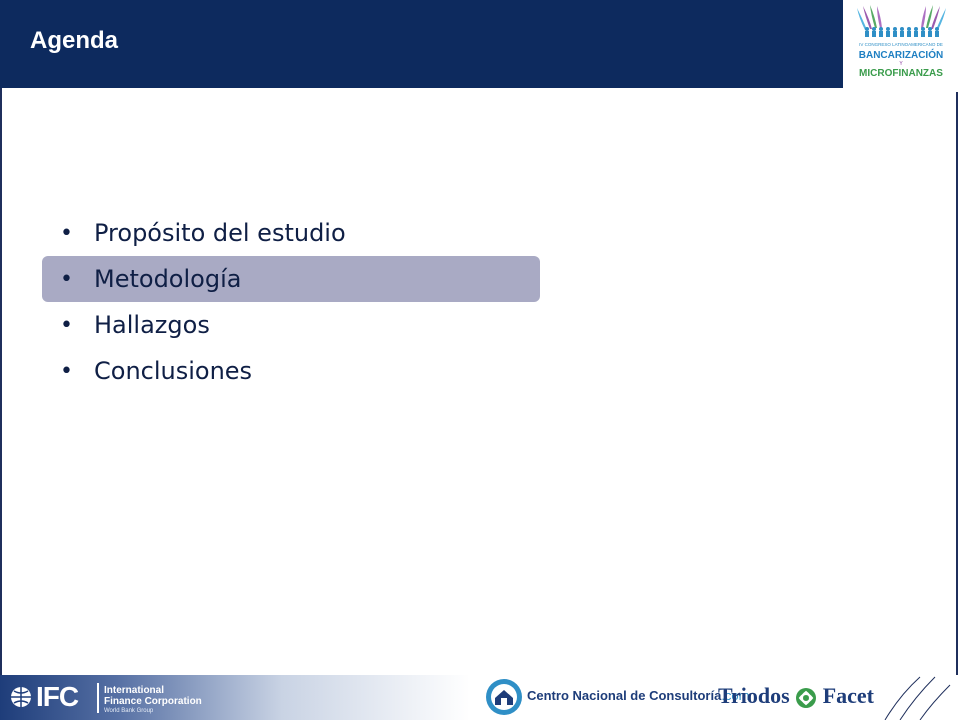  Describe the element at coordinates (504, 697) in the screenshot. I see `cnc-logo-icon` at that location.